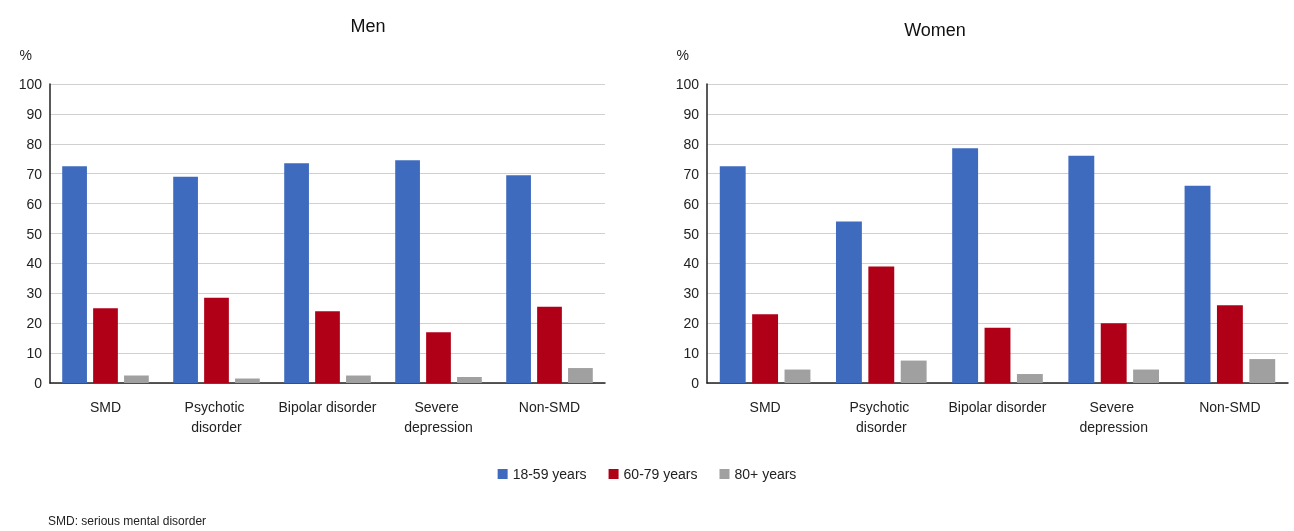 This screenshot has width=1294, height=531. What do you see at coordinates (935, 30) in the screenshot?
I see `chart-title: Women` at bounding box center [935, 30].